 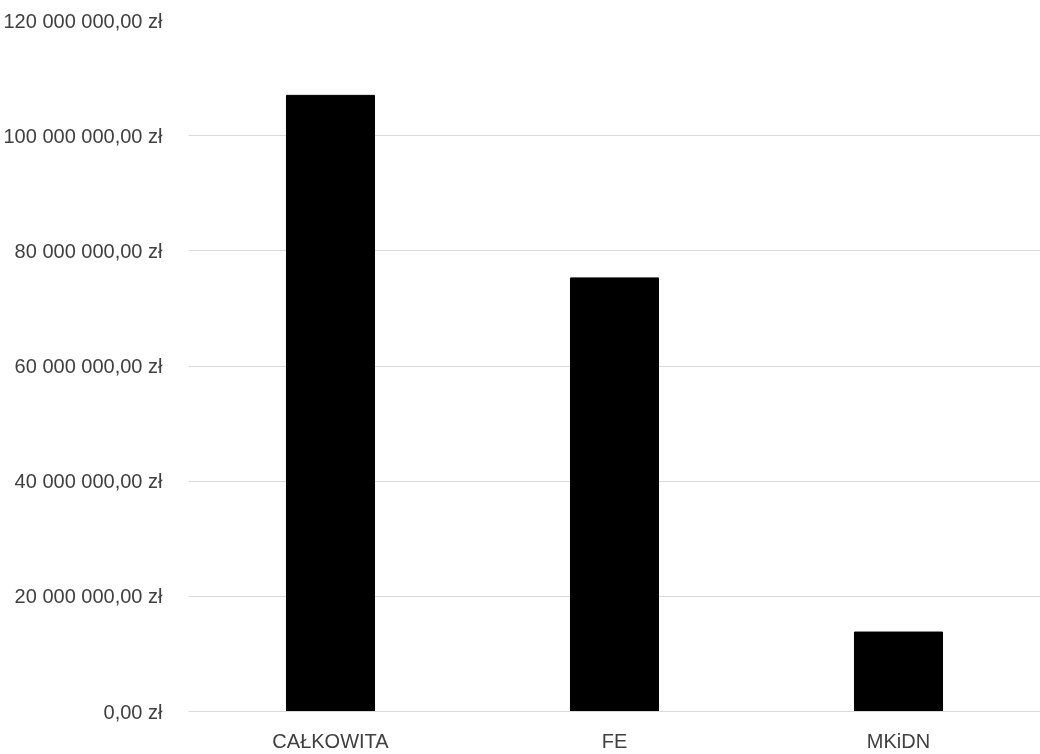 I want to click on x-tick-label: CAŁKOWITA, so click(x=331, y=740).